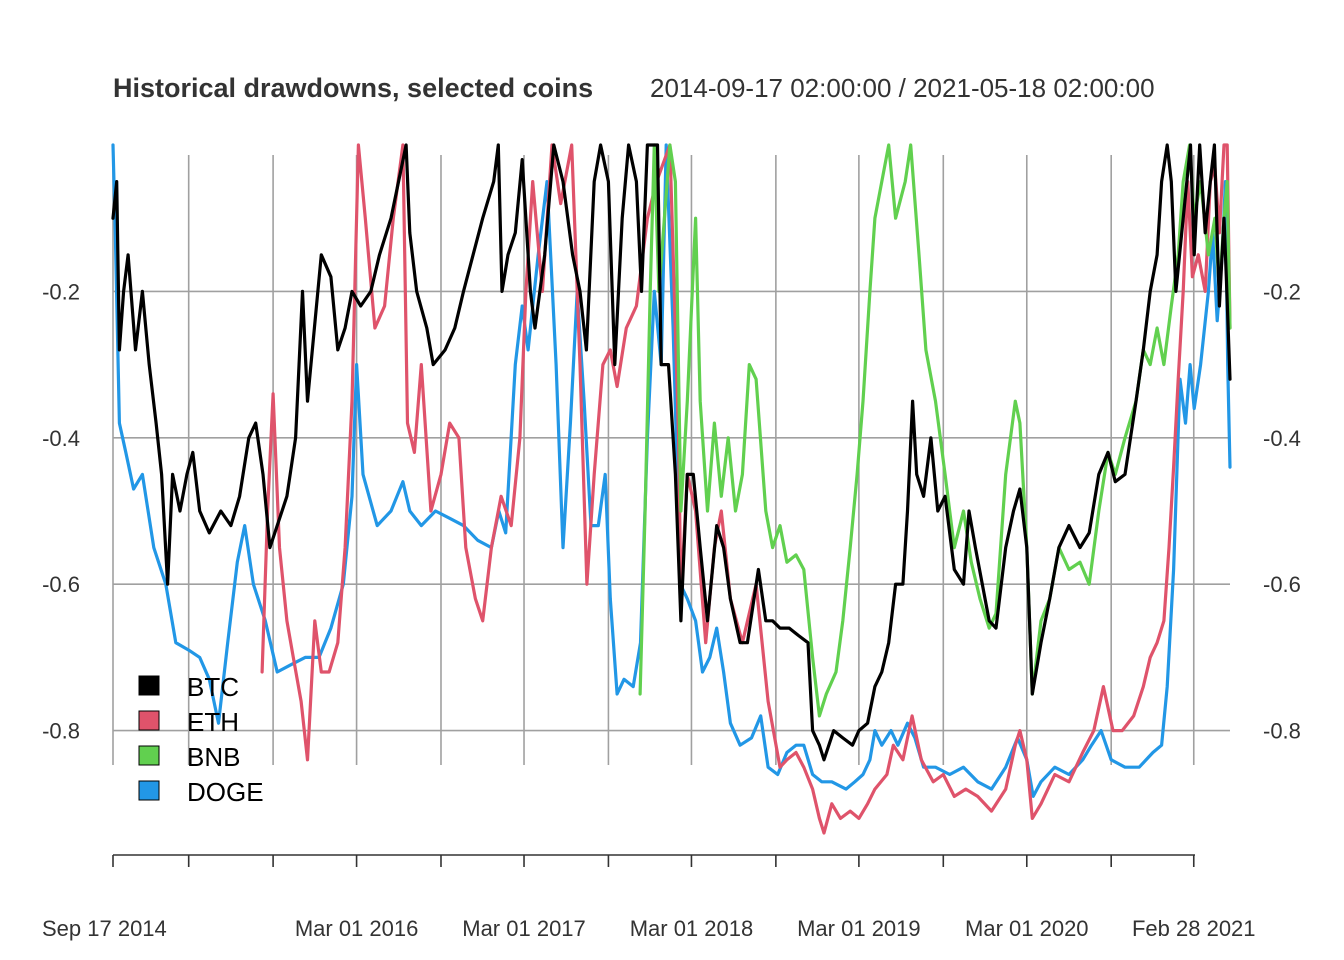  What do you see at coordinates (213, 687) in the screenshot?
I see `legend-label-btc: BTC` at bounding box center [213, 687].